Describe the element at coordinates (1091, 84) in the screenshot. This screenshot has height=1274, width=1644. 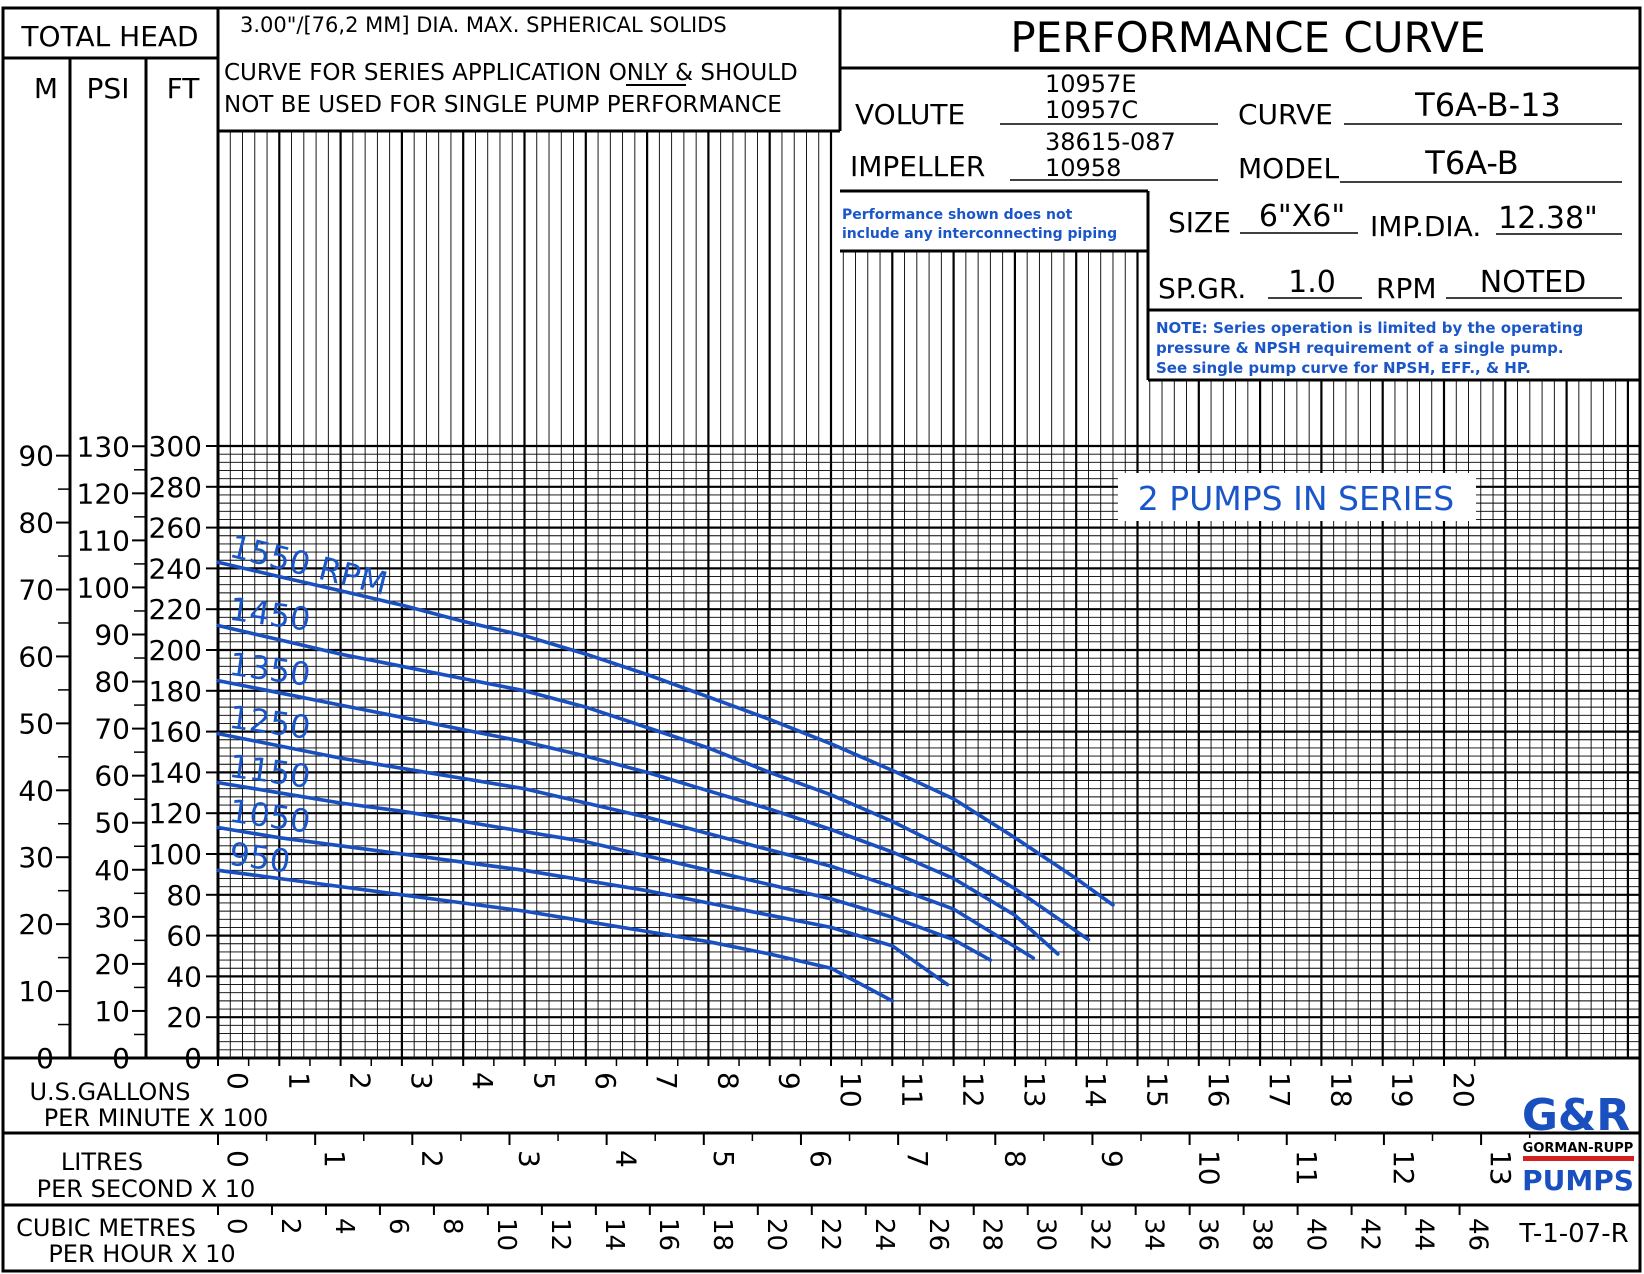
I see `volute-value-1: 10957E` at that location.